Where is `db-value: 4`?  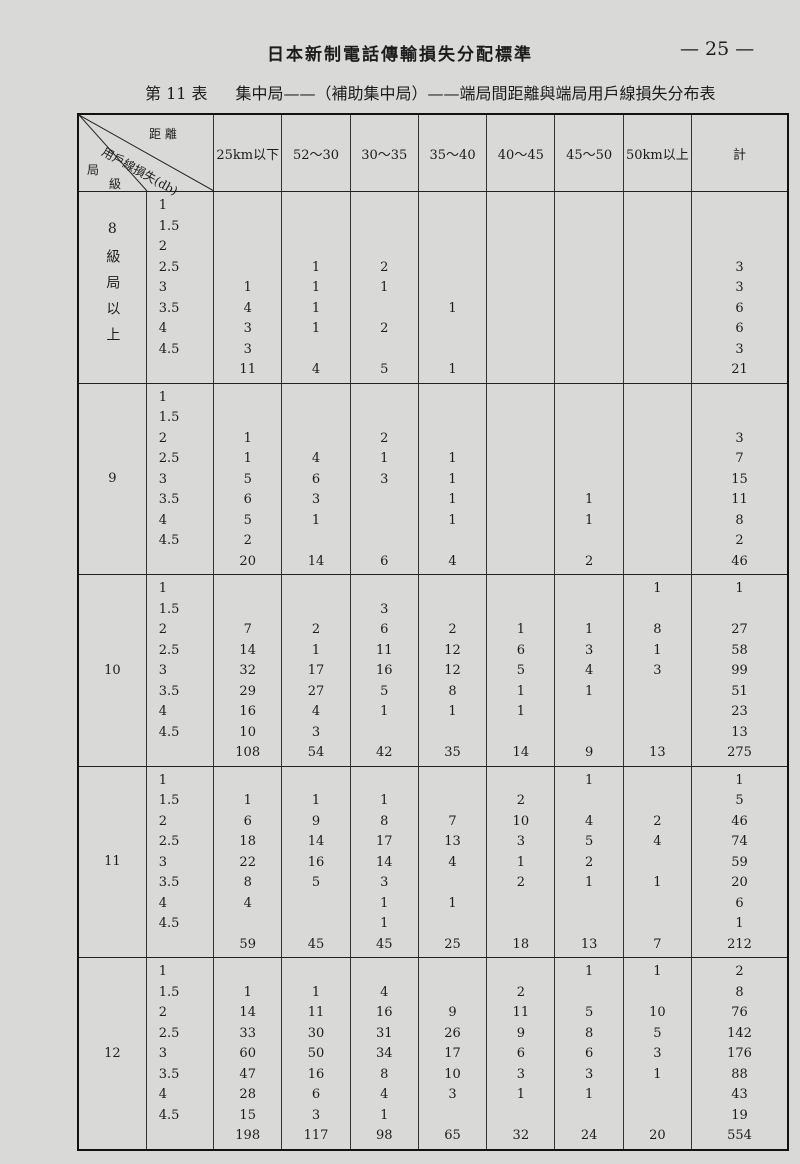 db-value: 4 is located at coordinates (163, 328).